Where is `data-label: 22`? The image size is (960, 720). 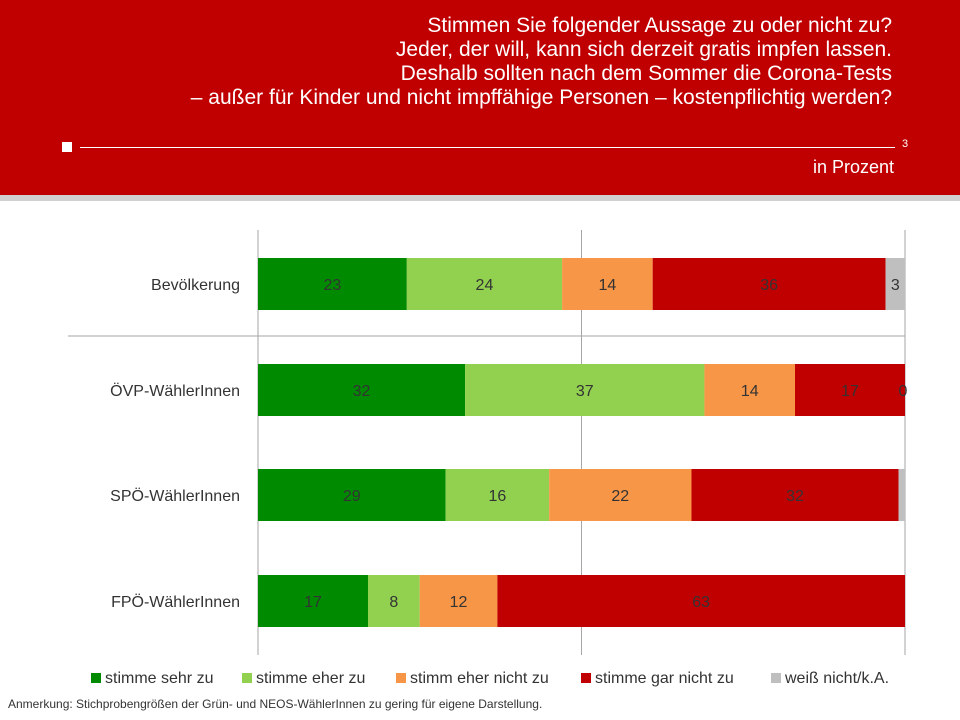 data-label: 22 is located at coordinates (620, 496).